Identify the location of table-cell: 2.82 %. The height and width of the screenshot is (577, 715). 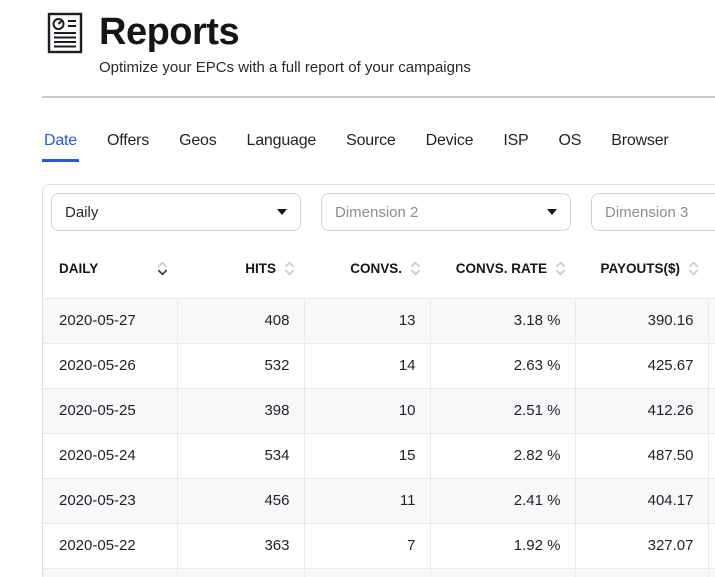
(502, 456).